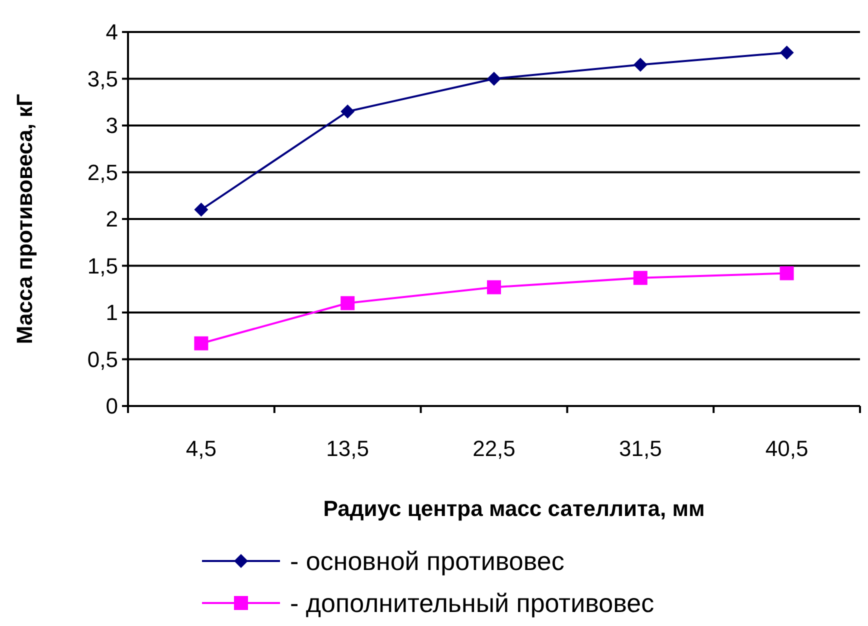  Describe the element at coordinates (427, 561) in the screenshot. I see `legend-label: - основной противовес` at that location.